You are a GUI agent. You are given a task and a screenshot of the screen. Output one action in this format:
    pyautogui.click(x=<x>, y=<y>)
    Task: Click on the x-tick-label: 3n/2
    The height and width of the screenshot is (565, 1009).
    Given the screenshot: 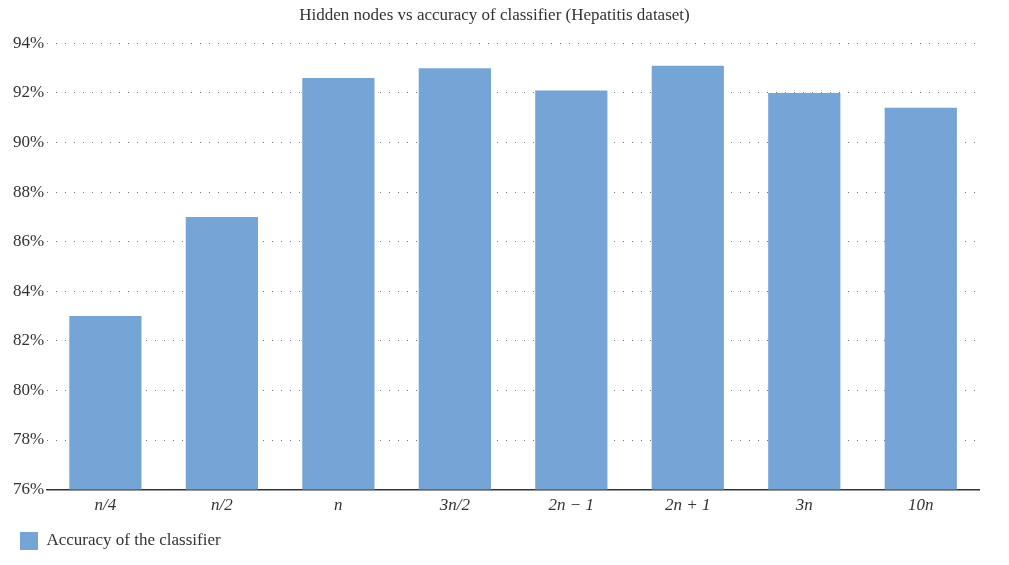 What is the action you would take?
    pyautogui.click(x=454, y=505)
    